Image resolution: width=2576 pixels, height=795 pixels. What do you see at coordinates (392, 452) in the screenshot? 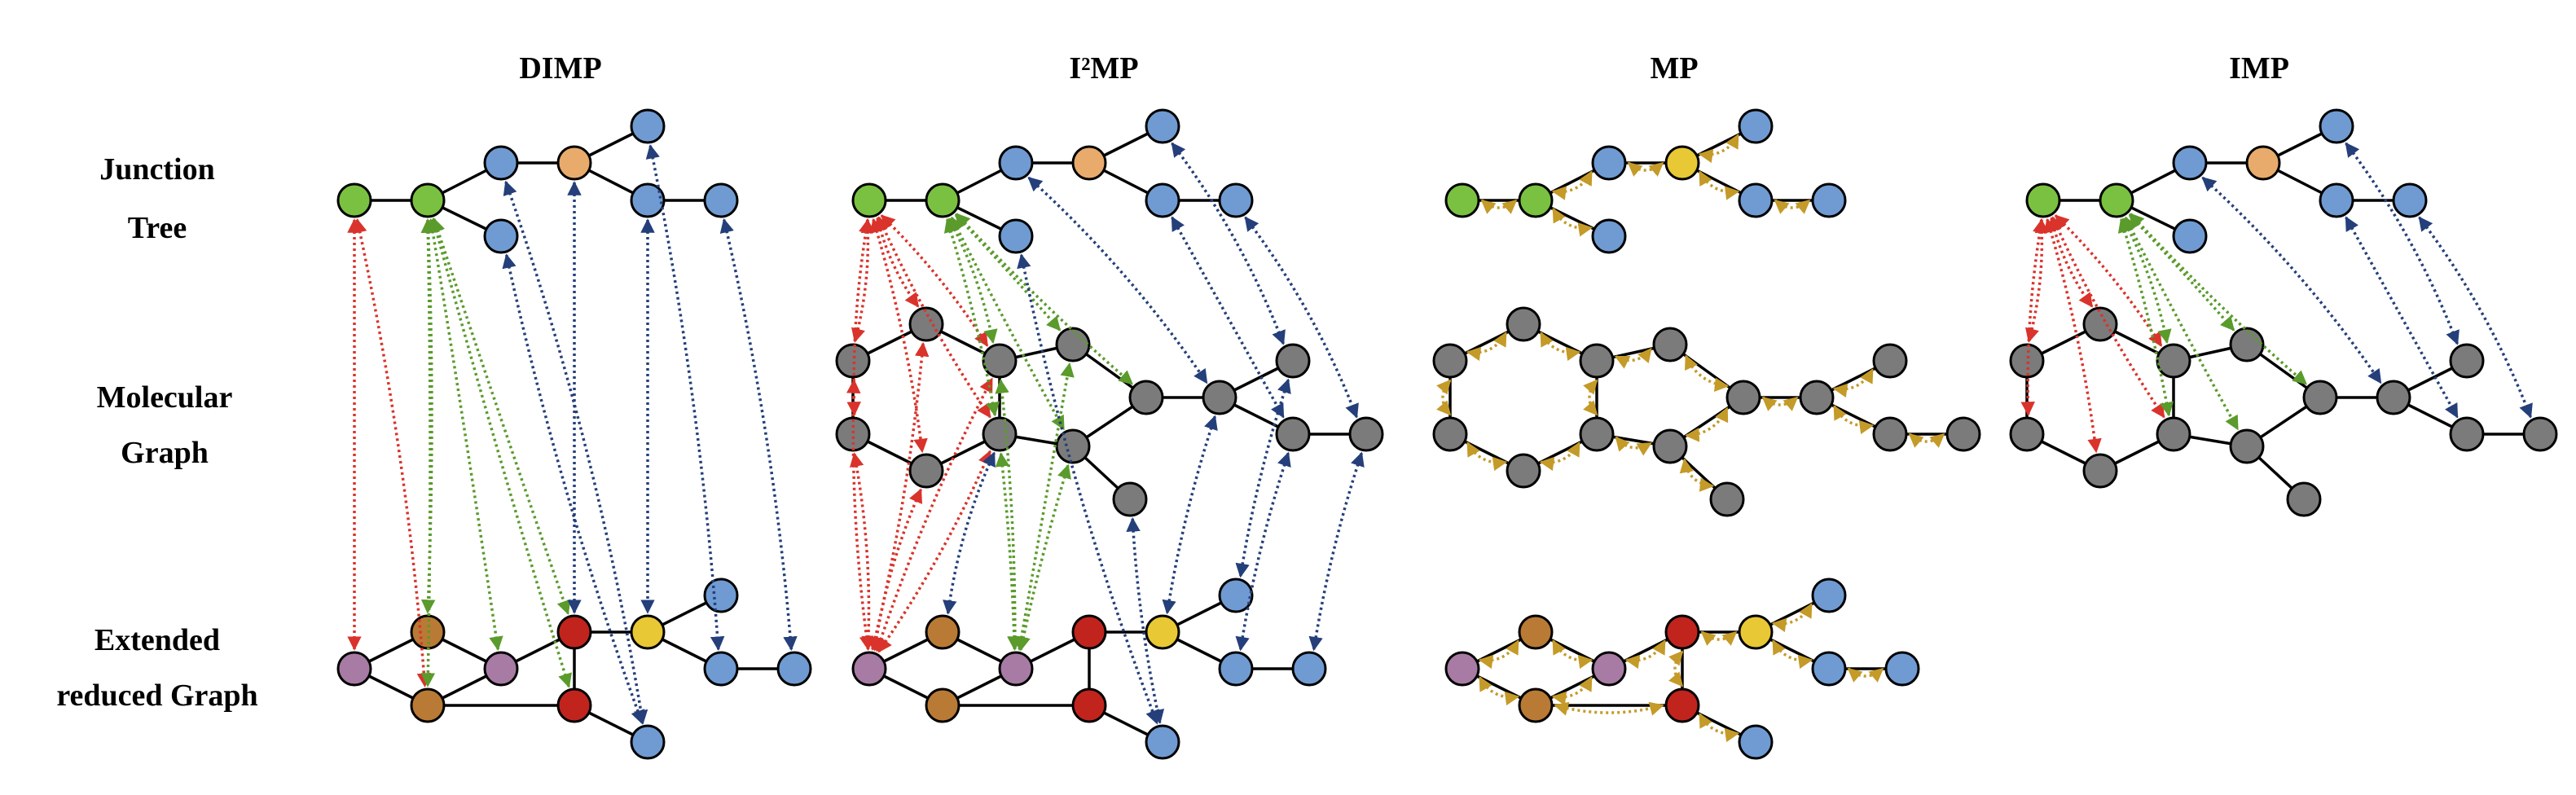
I see `dimp-arrow-red` at bounding box center [392, 452].